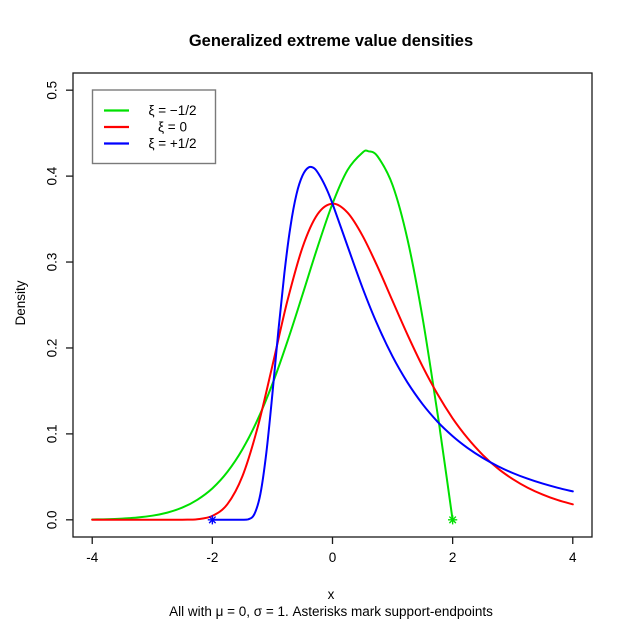 The width and height of the screenshot is (630, 630). I want to click on x-tick-label: 2, so click(453, 557).